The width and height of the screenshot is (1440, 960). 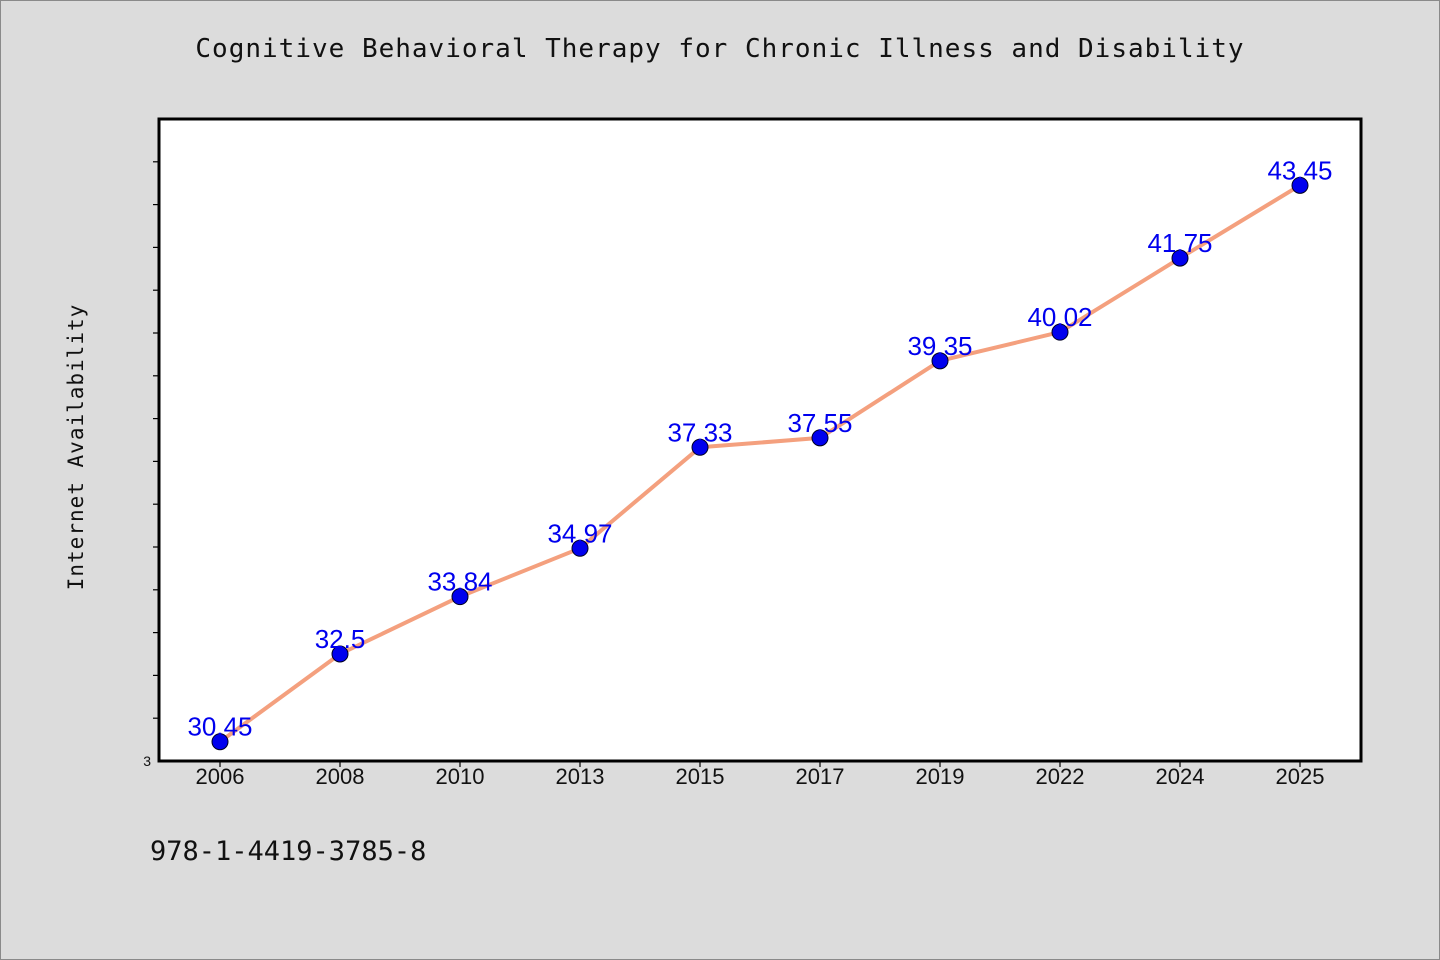 What do you see at coordinates (580, 776) in the screenshot?
I see `x-tick-label: 2013` at bounding box center [580, 776].